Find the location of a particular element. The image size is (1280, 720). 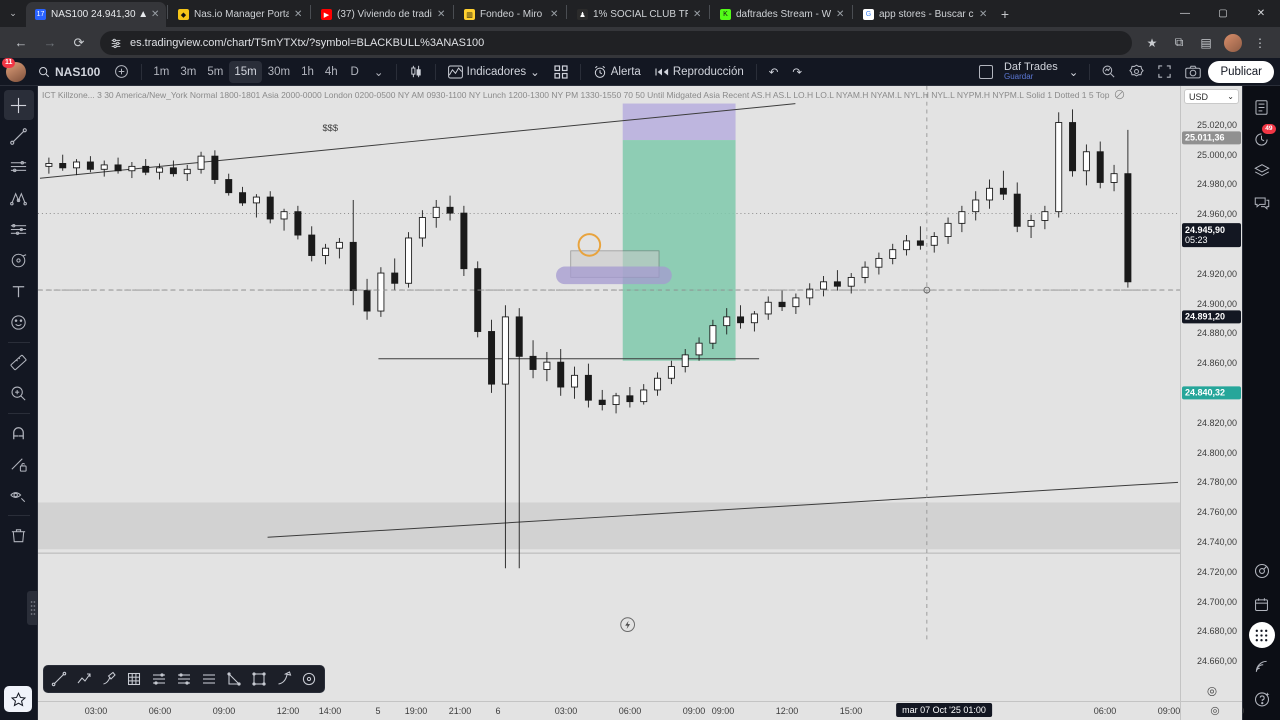

add-symbol-button is located at coordinates (121, 72).